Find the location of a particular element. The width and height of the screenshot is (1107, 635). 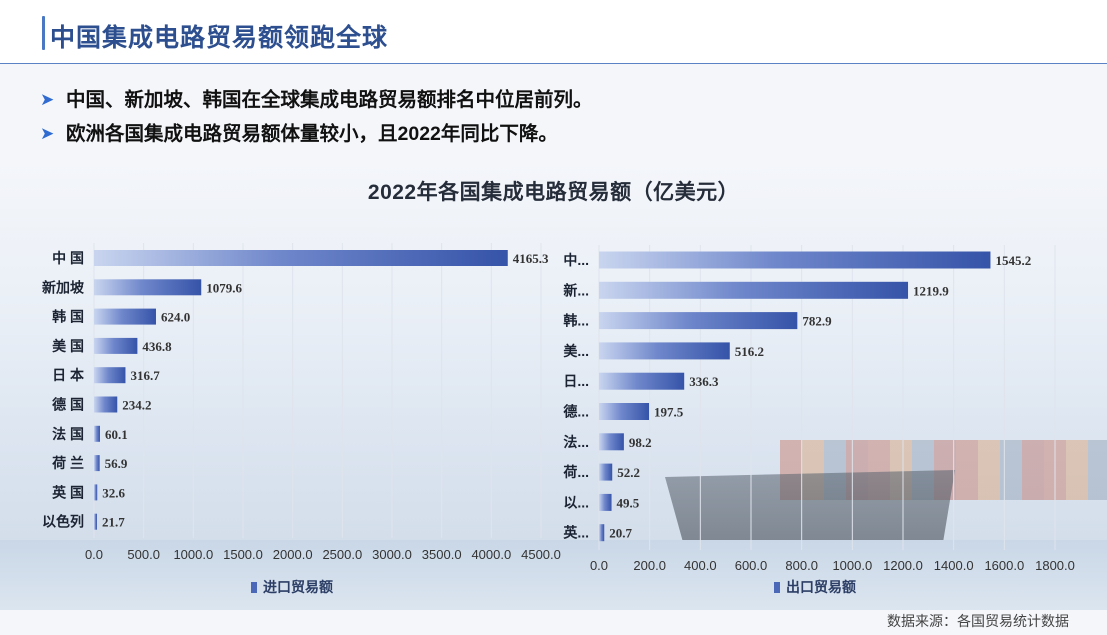

x-tick-label: 1600.0 is located at coordinates (1004, 565).